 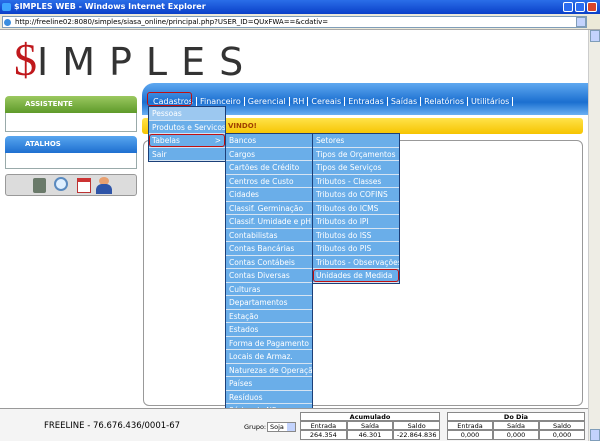 I want to click on menu-item: Cereais, so click(x=327, y=101).